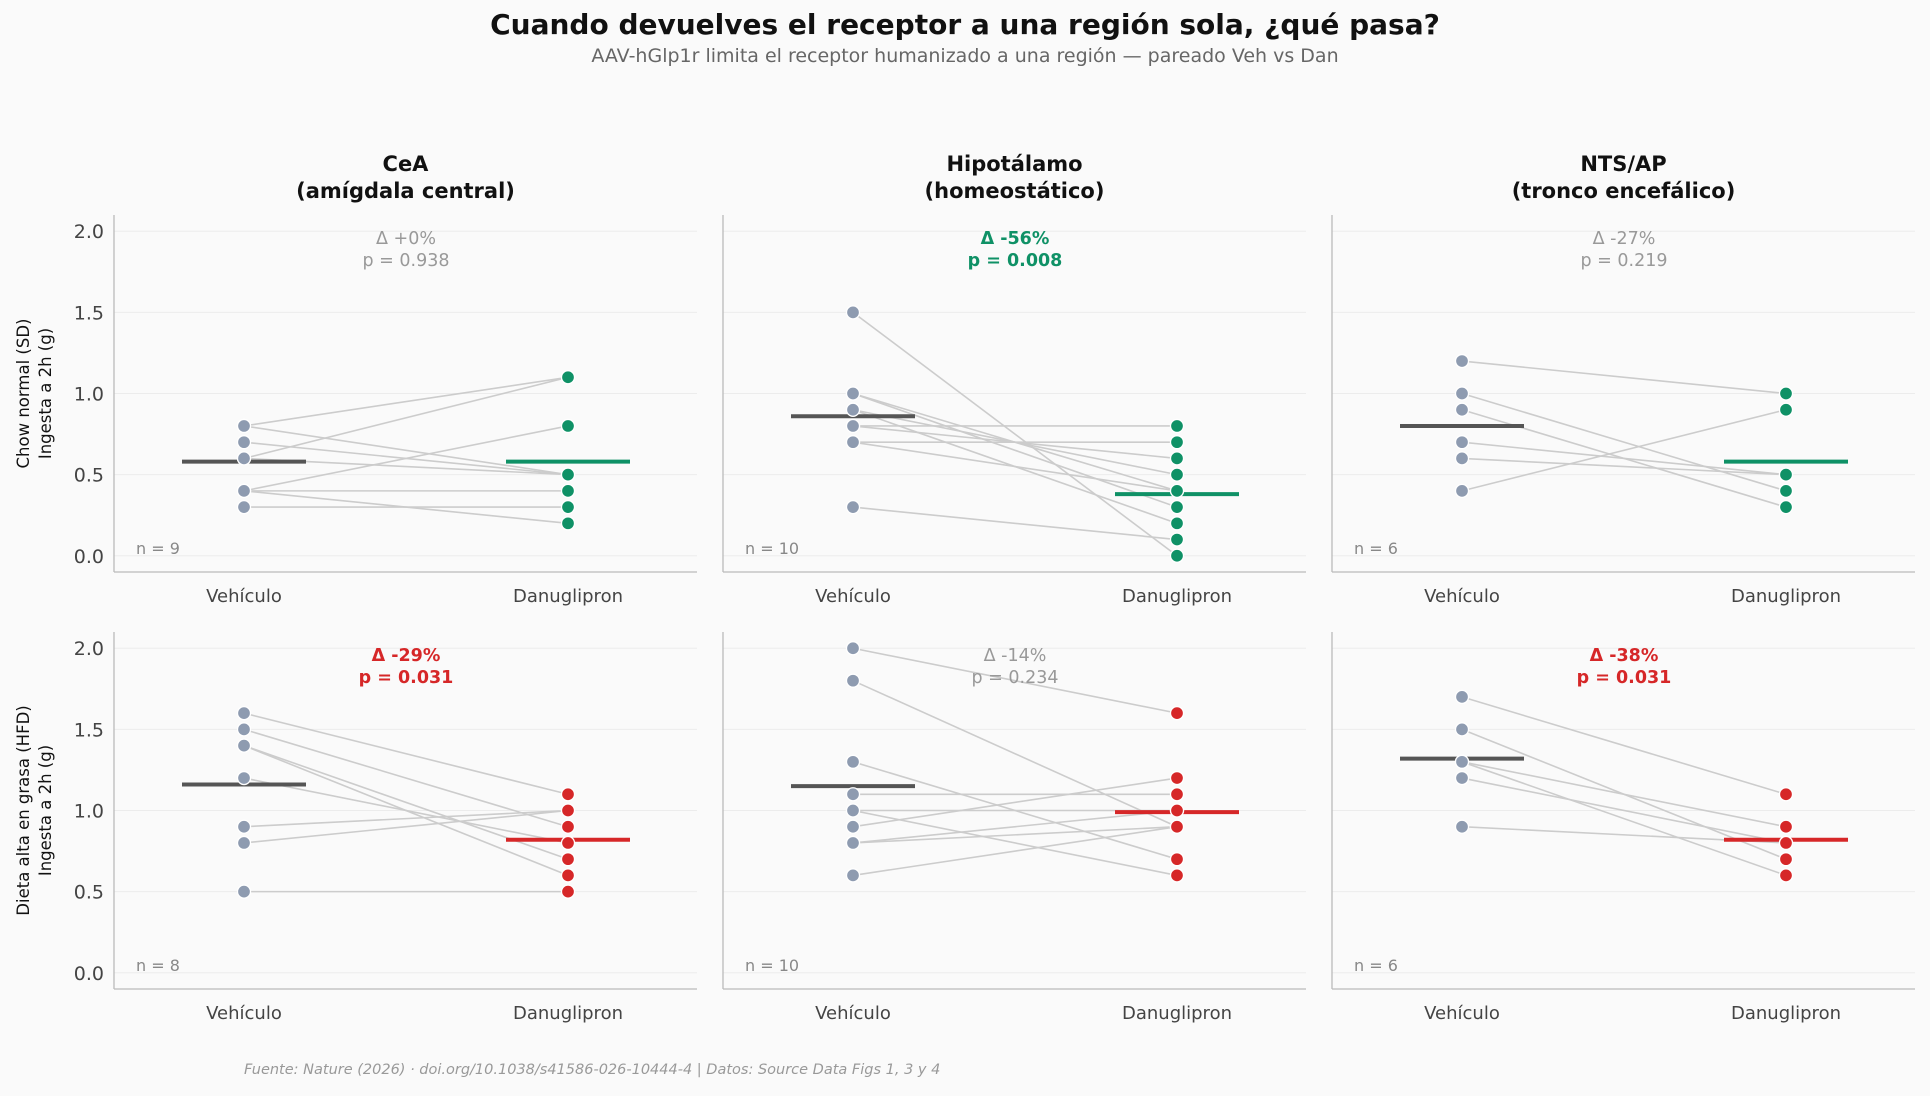  Describe the element at coordinates (1623, 411) in the screenshot. I see `panel-0-2: Vehículo Danuglipron Δ -27%p = 0.219 n = 6` at that location.